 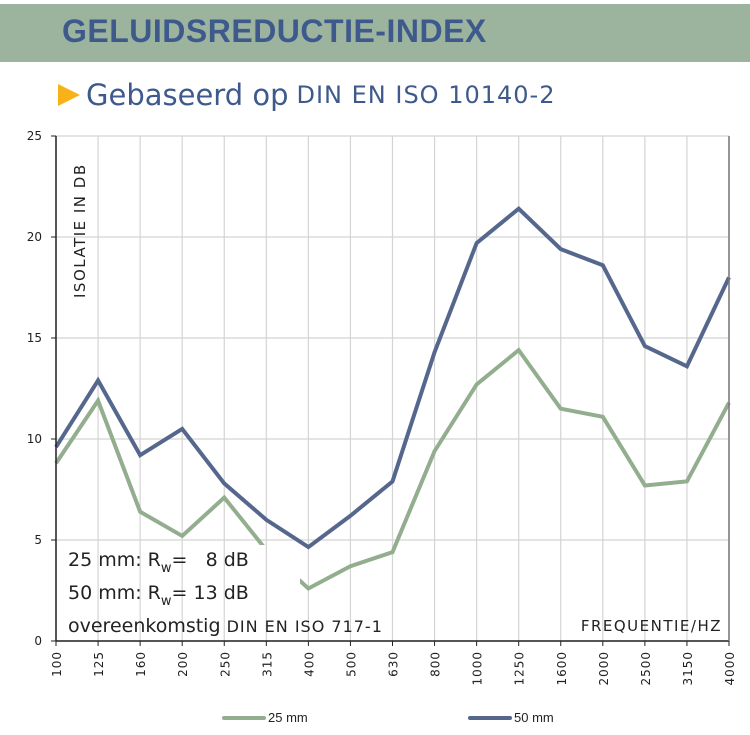 I want to click on x-tick-label: 630, so click(x=394, y=664).